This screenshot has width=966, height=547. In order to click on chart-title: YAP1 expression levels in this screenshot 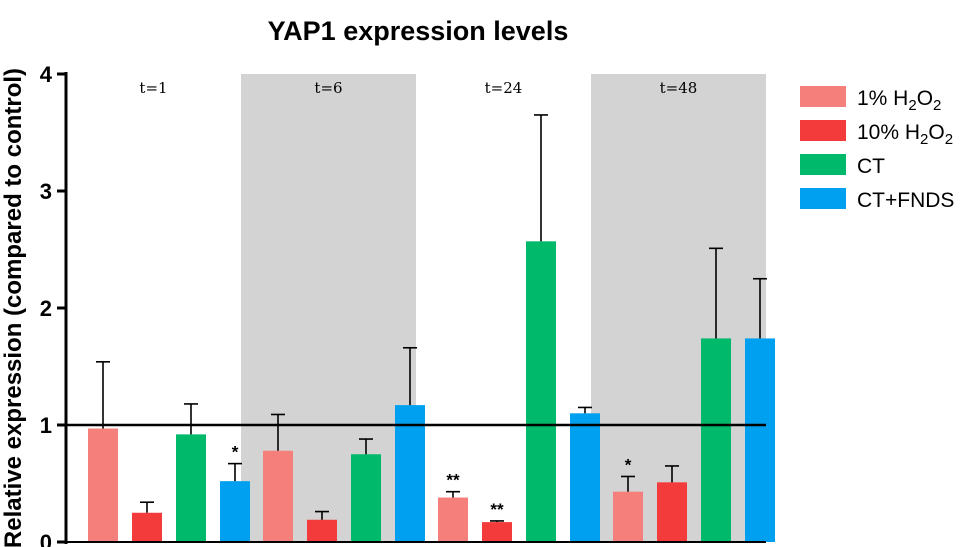, I will do `click(418, 31)`.